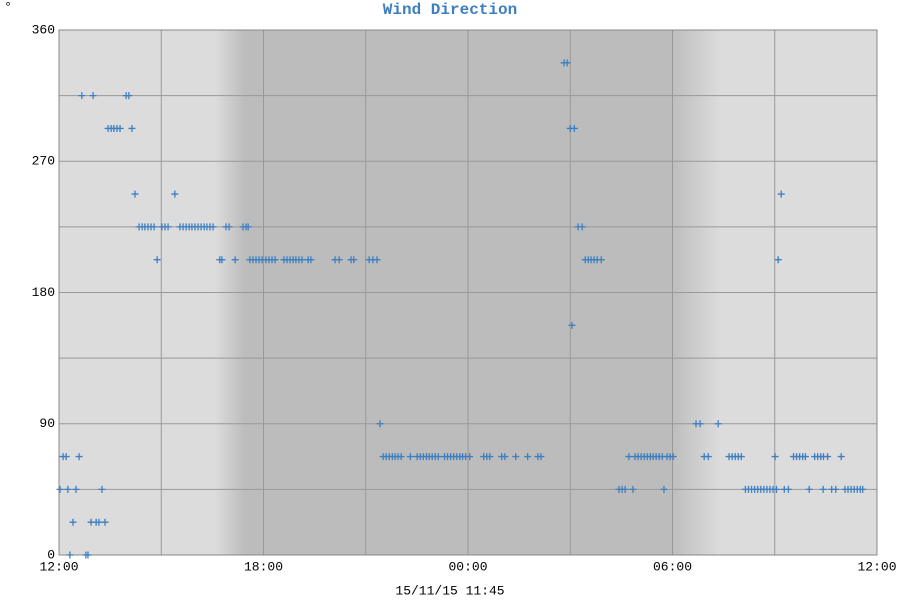 This screenshot has width=900, height=600. I want to click on y-tick-label: 90, so click(47, 423).